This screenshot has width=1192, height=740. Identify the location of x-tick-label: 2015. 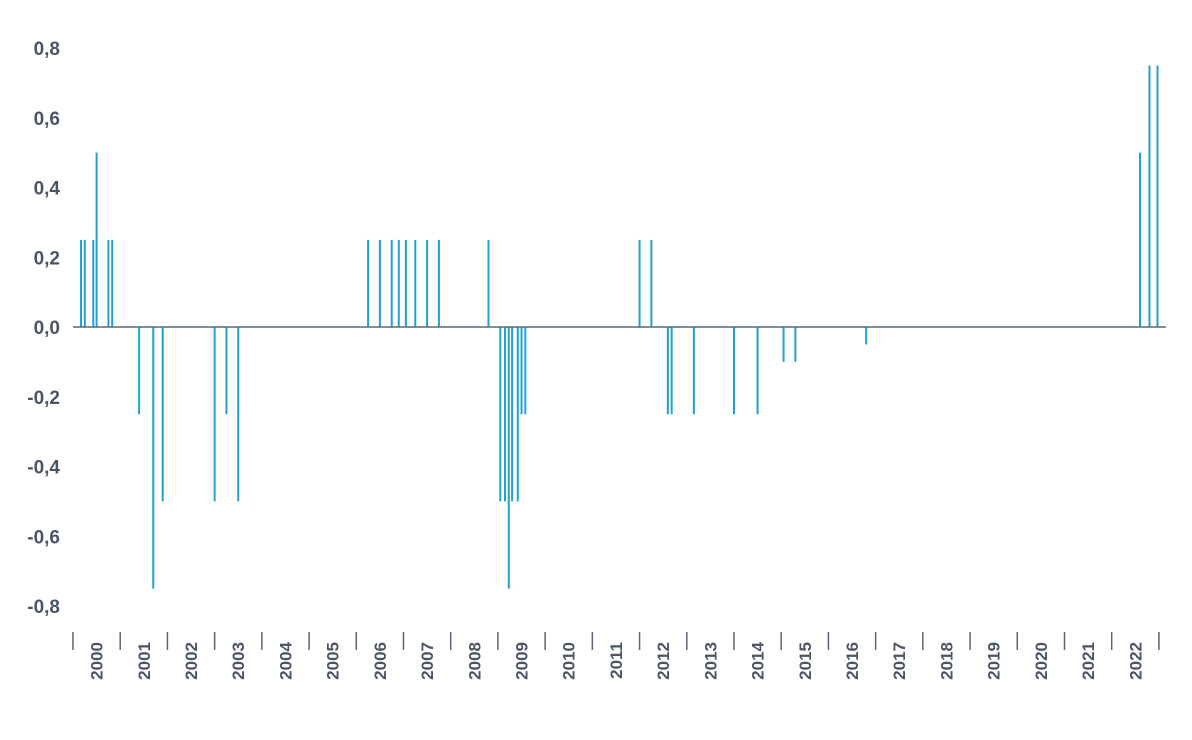
(805, 661).